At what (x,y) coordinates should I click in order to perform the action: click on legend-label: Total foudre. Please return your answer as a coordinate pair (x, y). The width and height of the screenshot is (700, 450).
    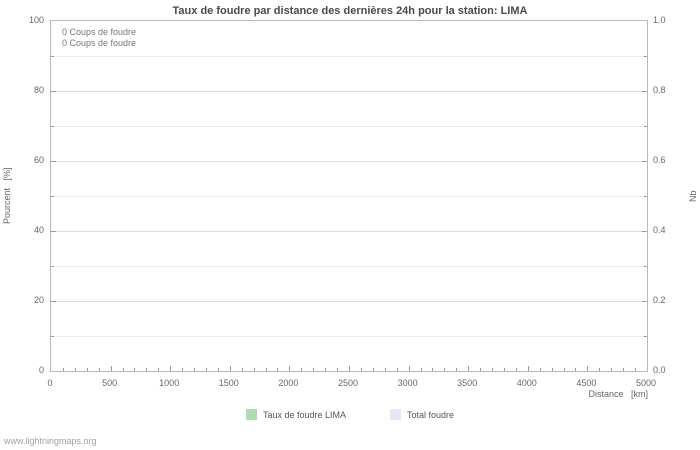
    Looking at the image, I should click on (431, 414).